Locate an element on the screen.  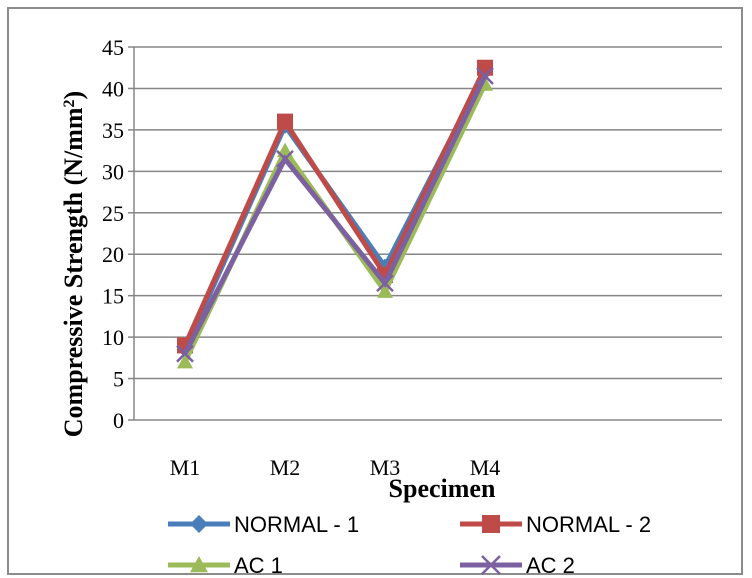
y-tick-labels: 0 5 10 15 20 25 30 35 40 45 is located at coordinates (113, 234).